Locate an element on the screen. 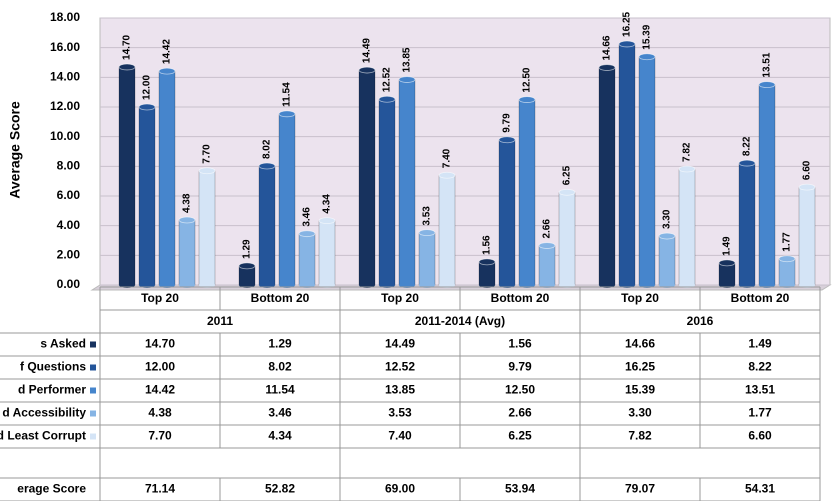 Image resolution: width=835 pixels, height=501 pixels. table-cell: 16.25 is located at coordinates (640, 367).